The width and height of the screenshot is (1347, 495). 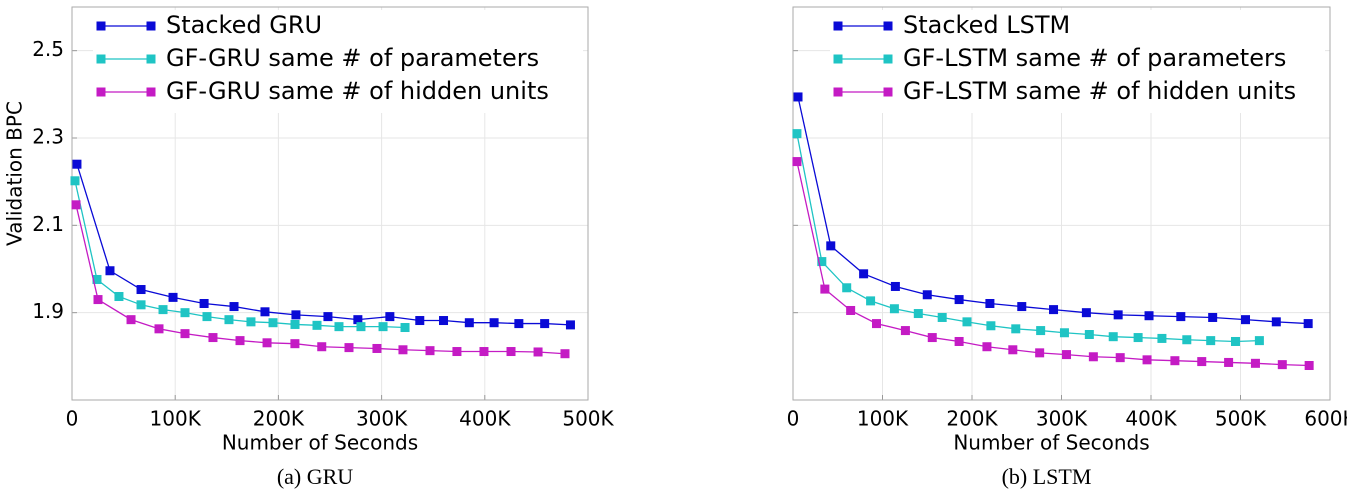 What do you see at coordinates (1151, 419) in the screenshot?
I see `x-tick-label: 400K` at bounding box center [1151, 419].